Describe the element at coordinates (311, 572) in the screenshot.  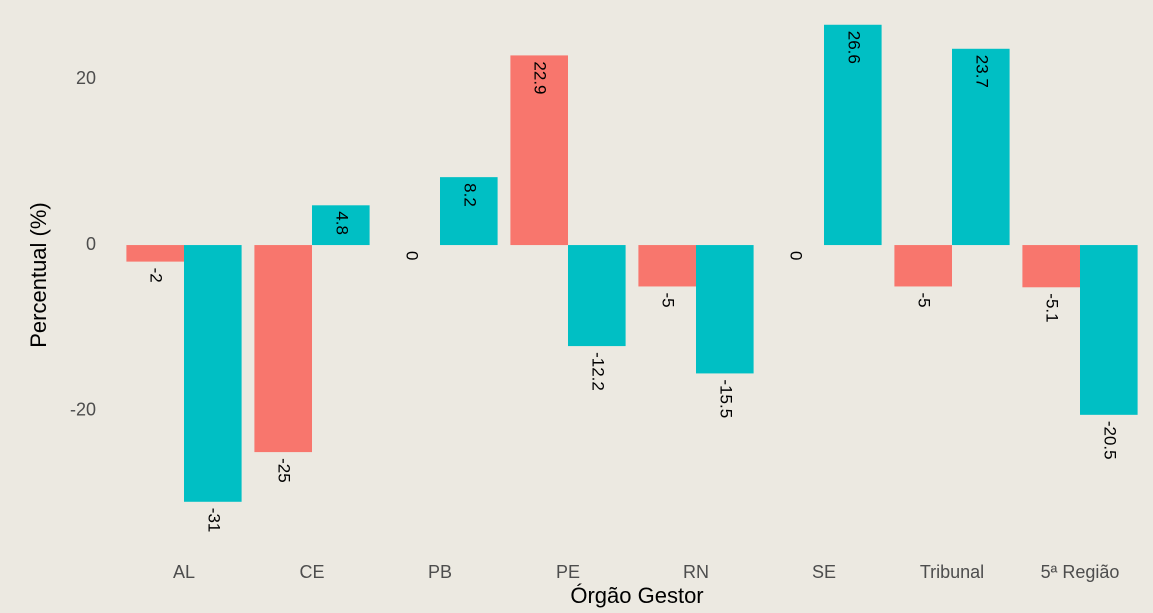
I see `x-tick-label: CE` at that location.